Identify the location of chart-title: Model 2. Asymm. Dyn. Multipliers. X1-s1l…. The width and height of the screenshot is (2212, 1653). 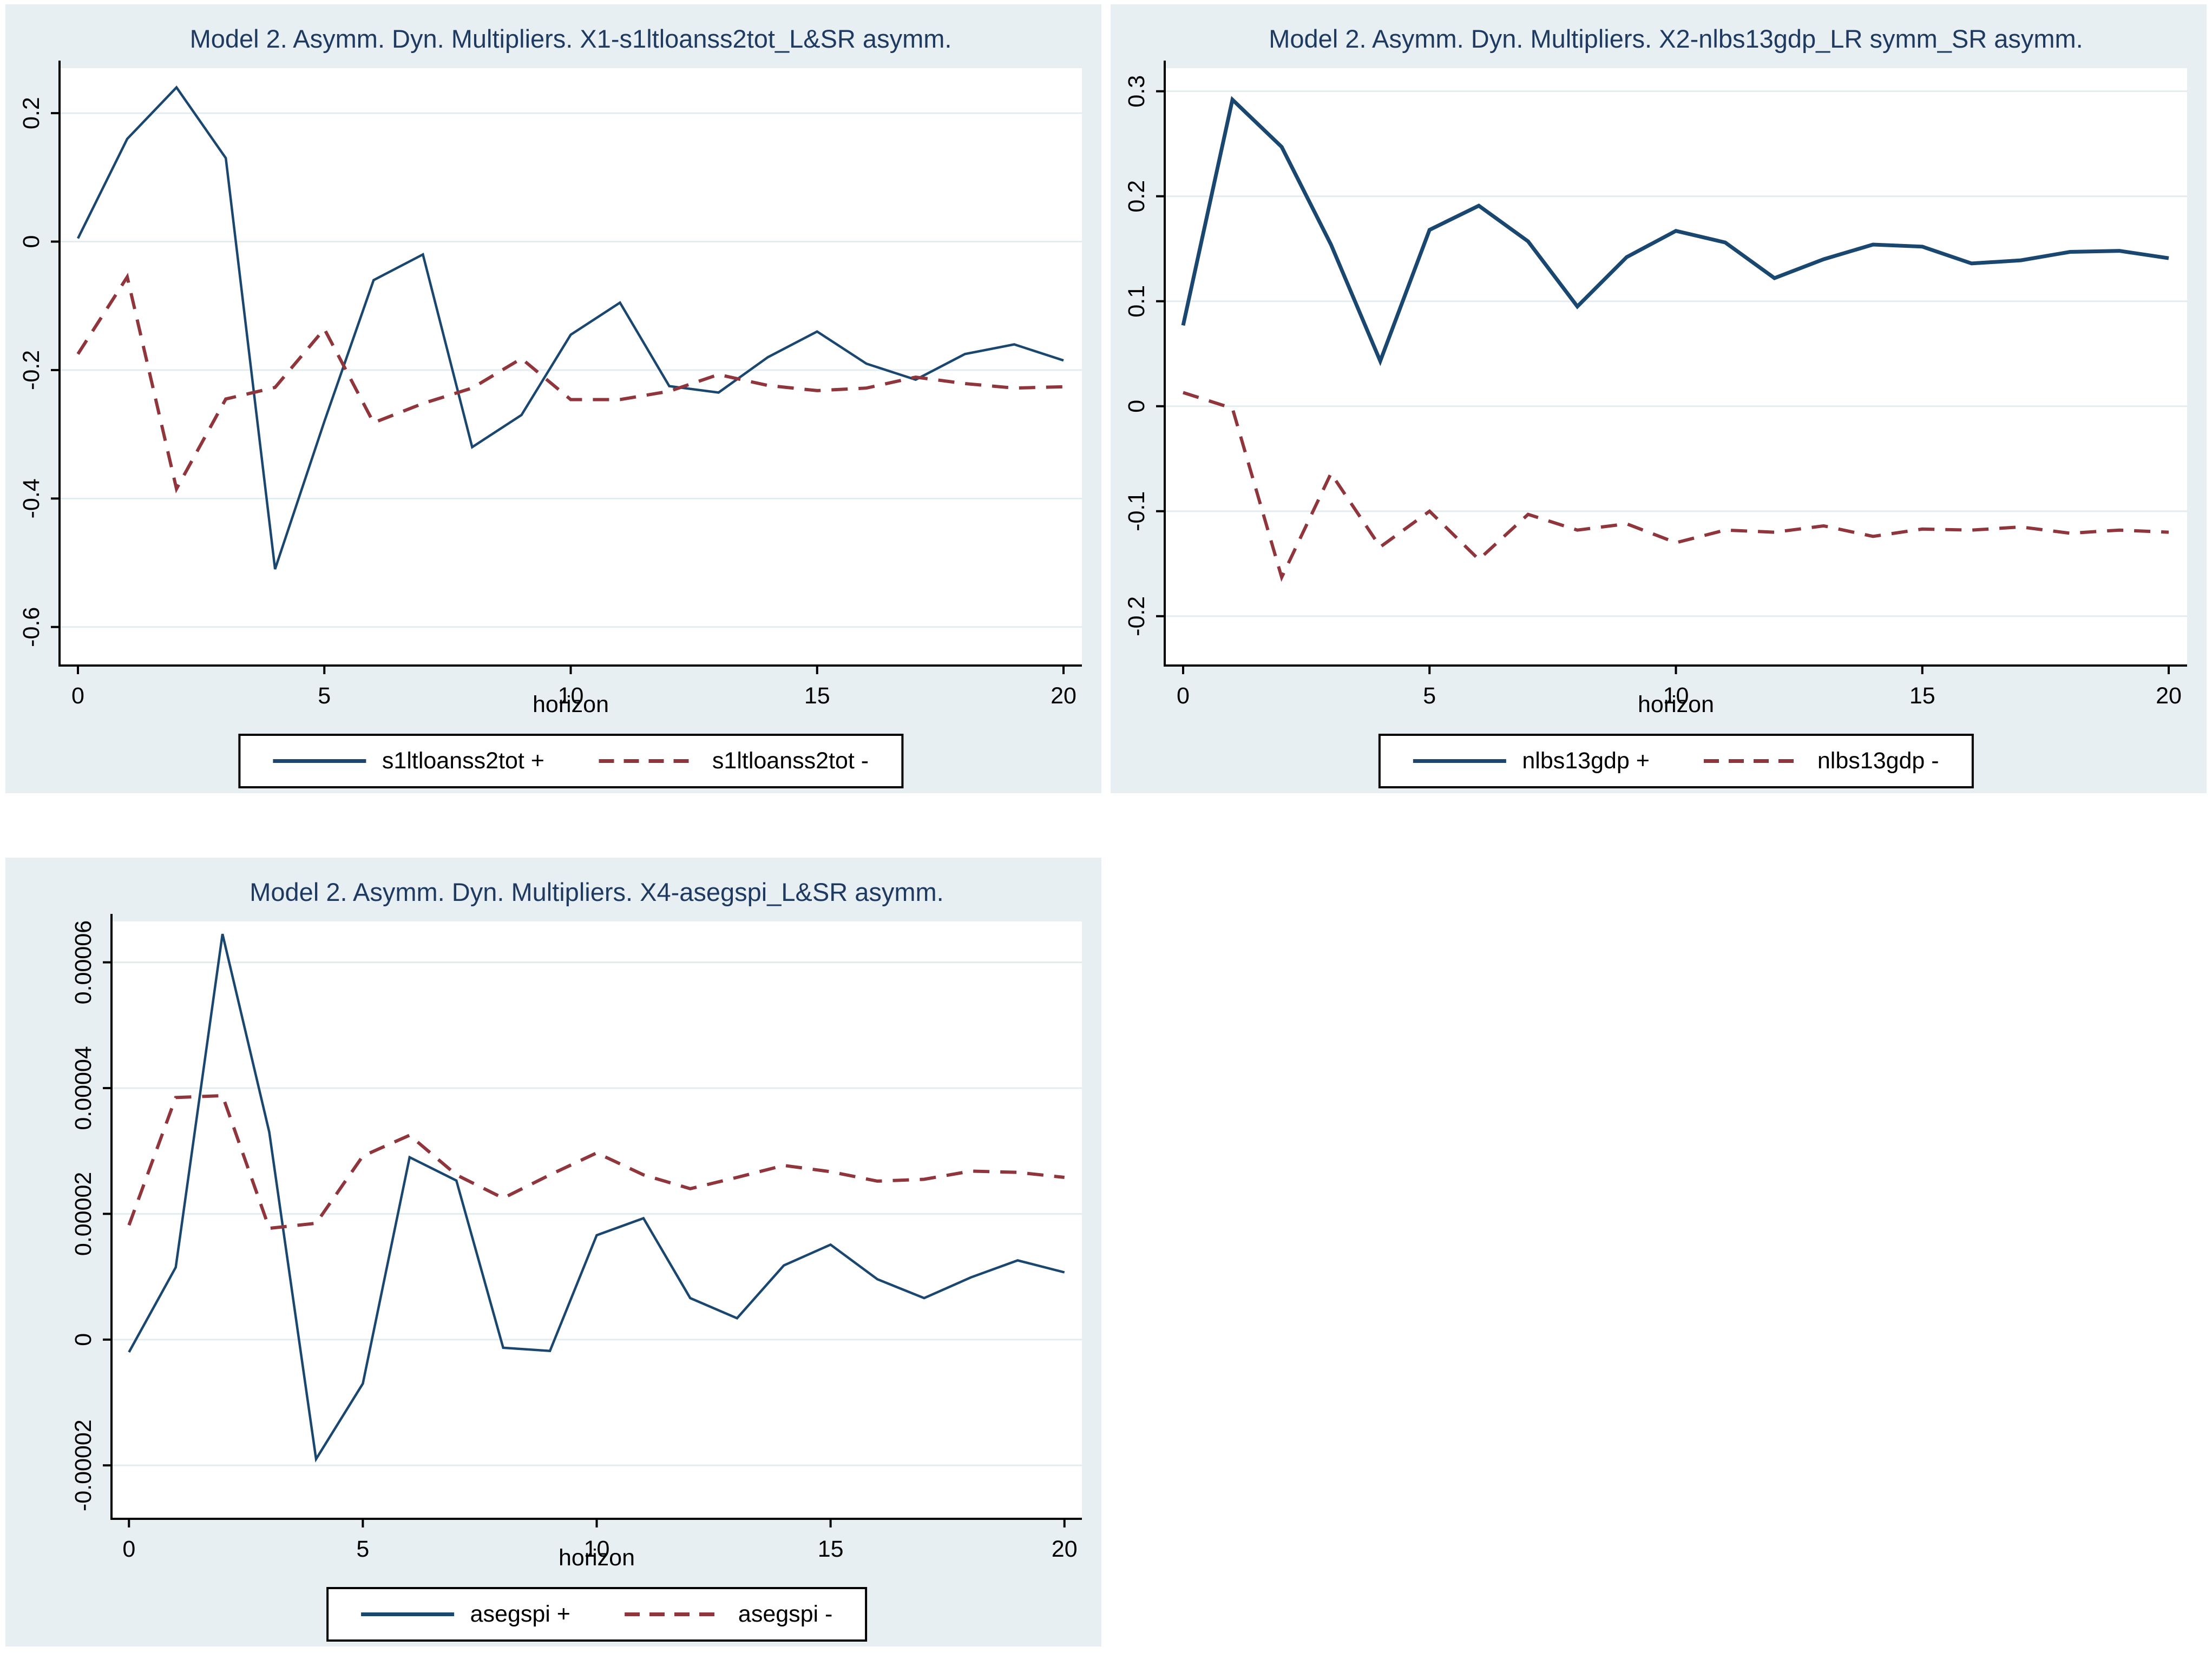
(570, 38).